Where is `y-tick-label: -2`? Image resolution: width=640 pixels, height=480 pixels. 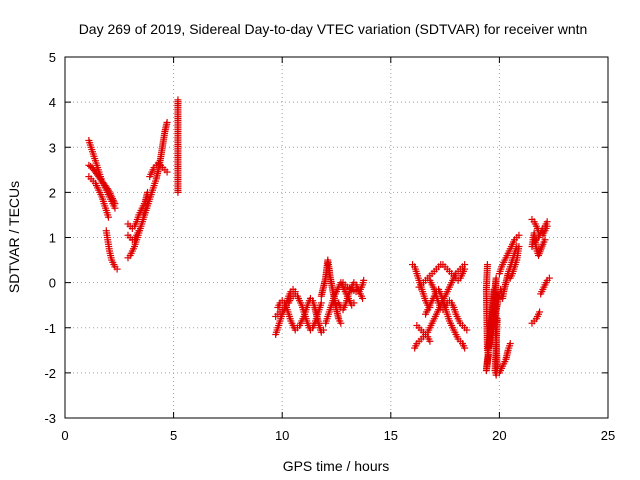 y-tick-label: -2 is located at coordinates (50, 373).